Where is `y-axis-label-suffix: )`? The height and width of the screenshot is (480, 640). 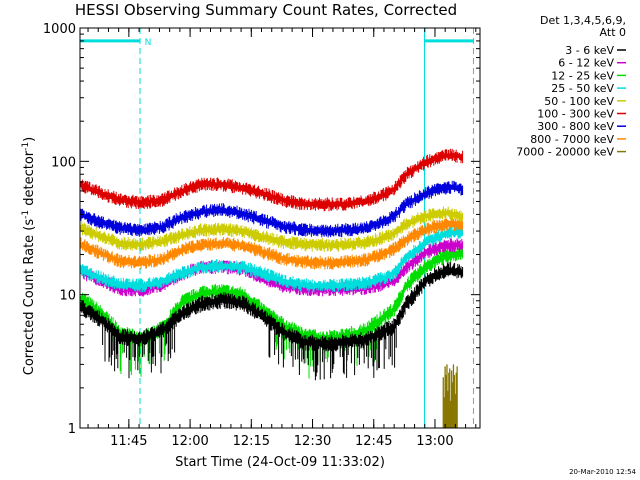
y-axis-label-suffix: ) is located at coordinates (29, 139).